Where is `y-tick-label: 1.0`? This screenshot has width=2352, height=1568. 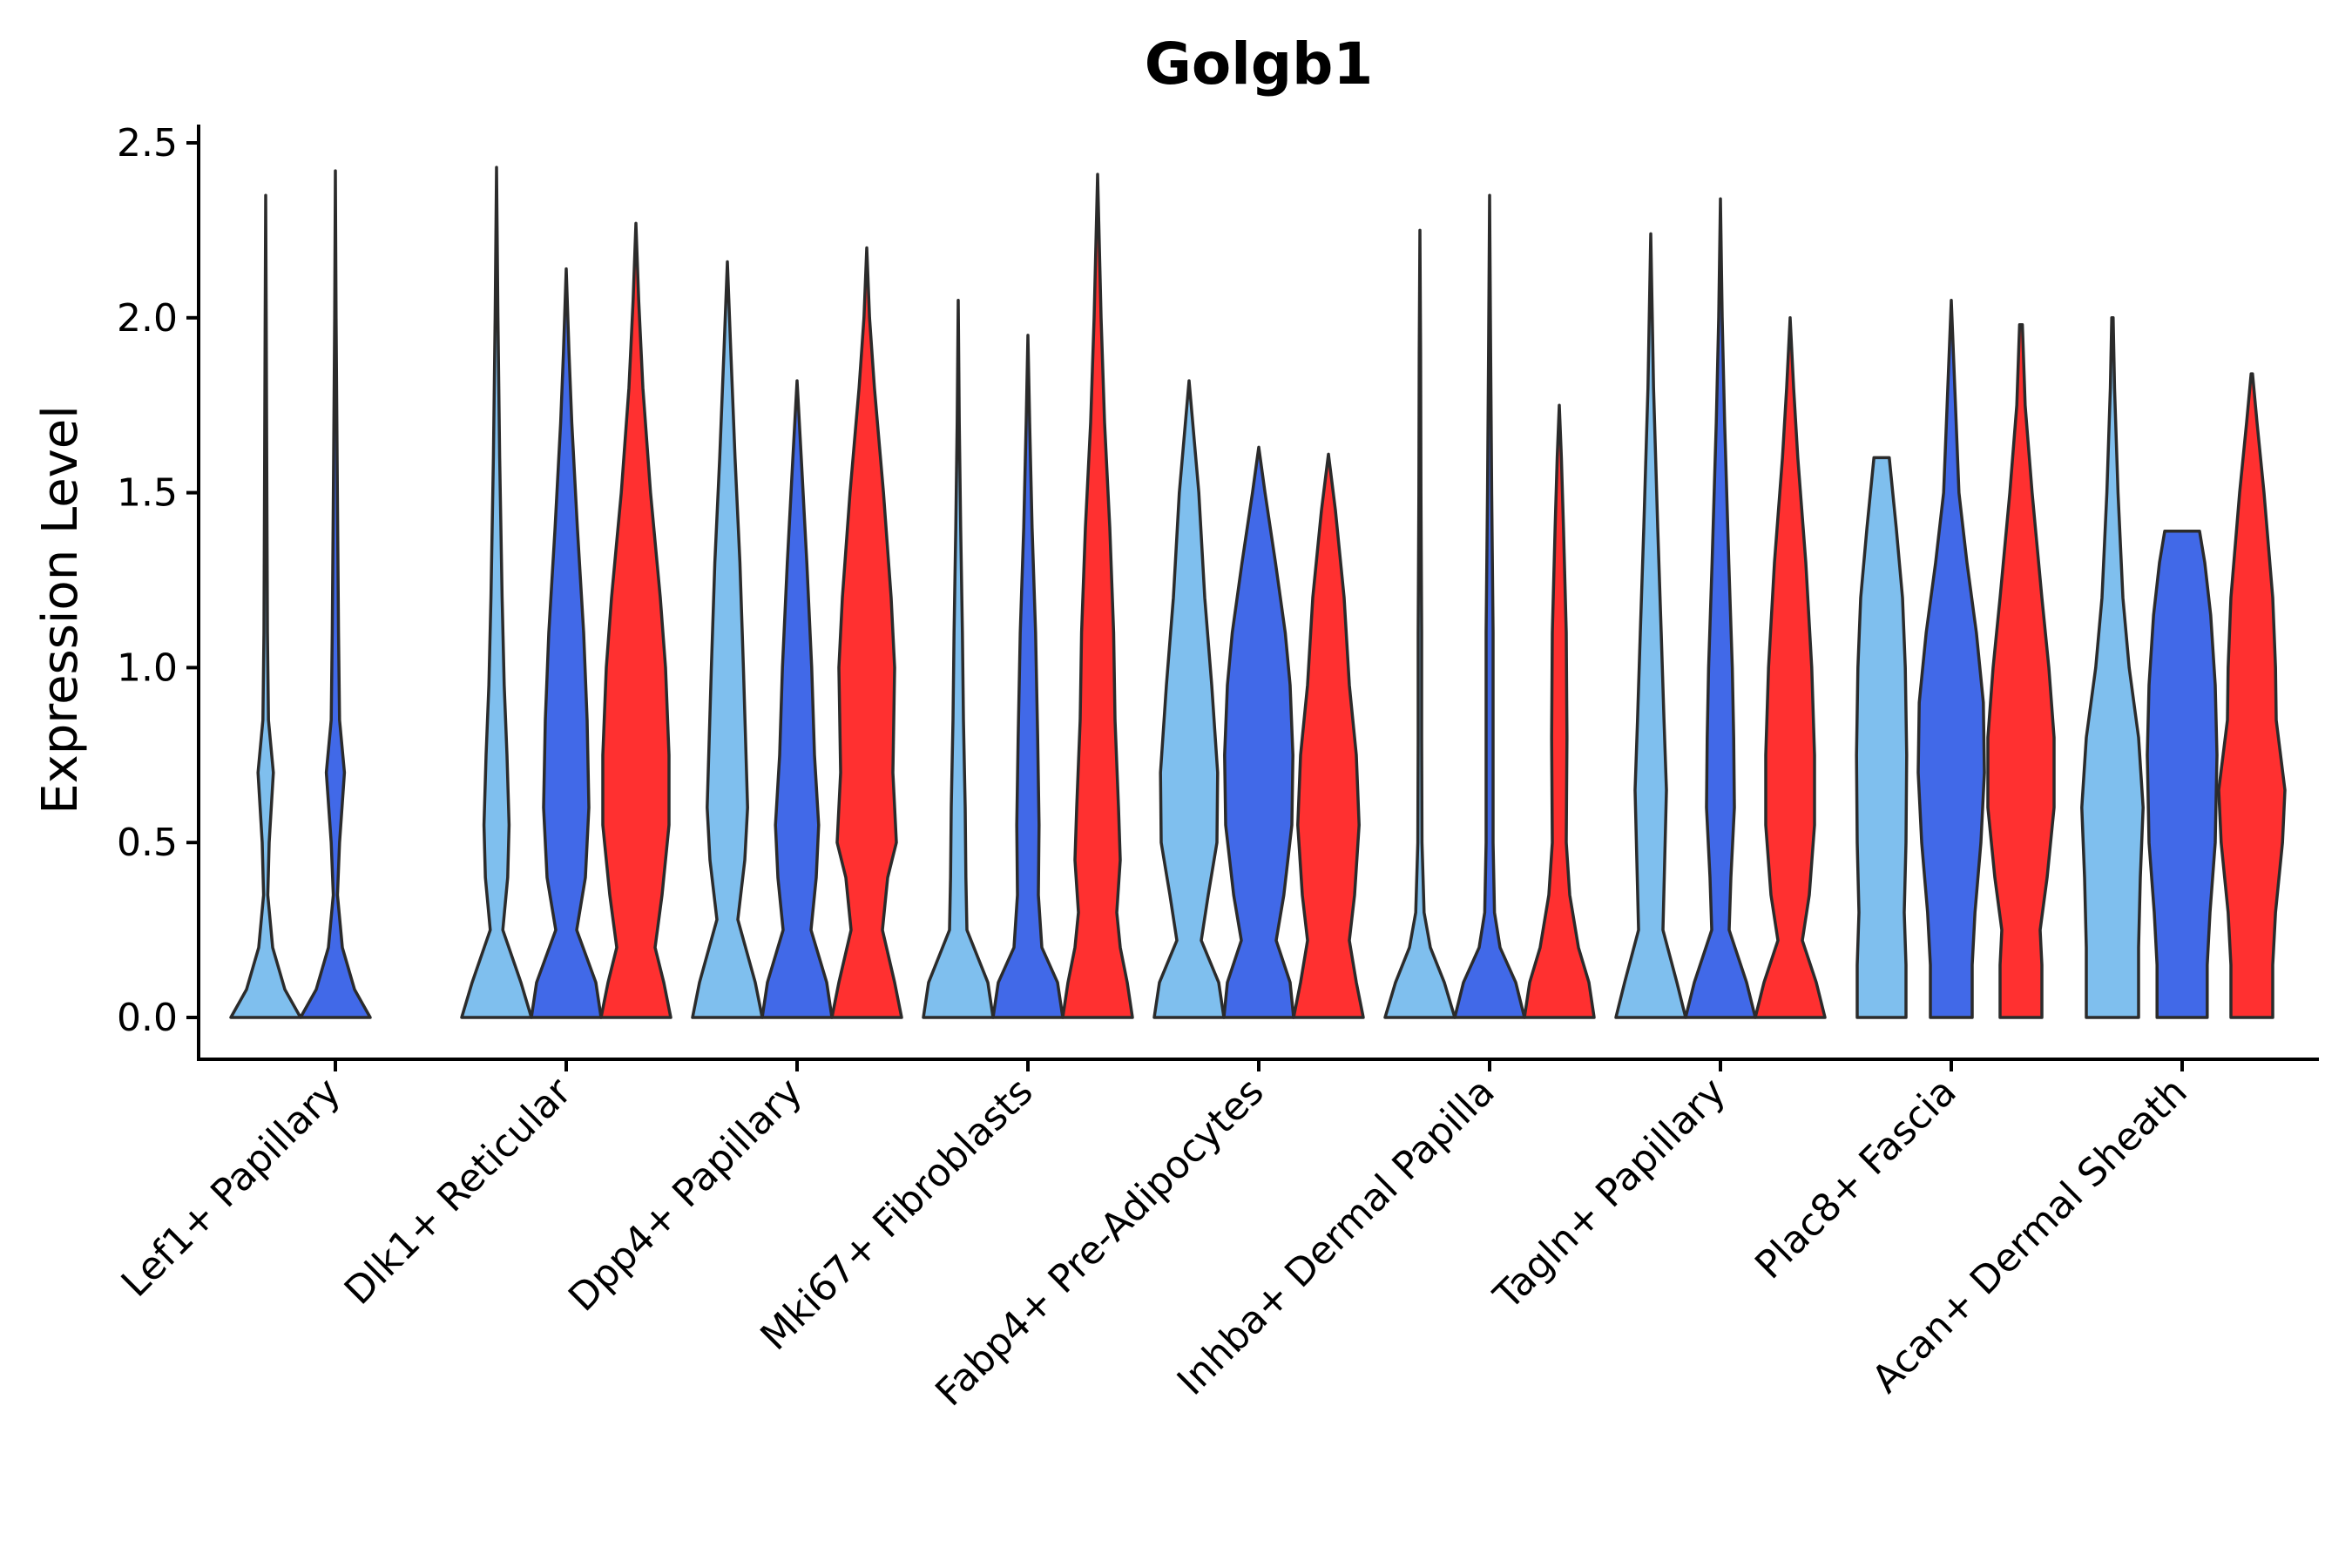 y-tick-label: 1.0 is located at coordinates (147, 667).